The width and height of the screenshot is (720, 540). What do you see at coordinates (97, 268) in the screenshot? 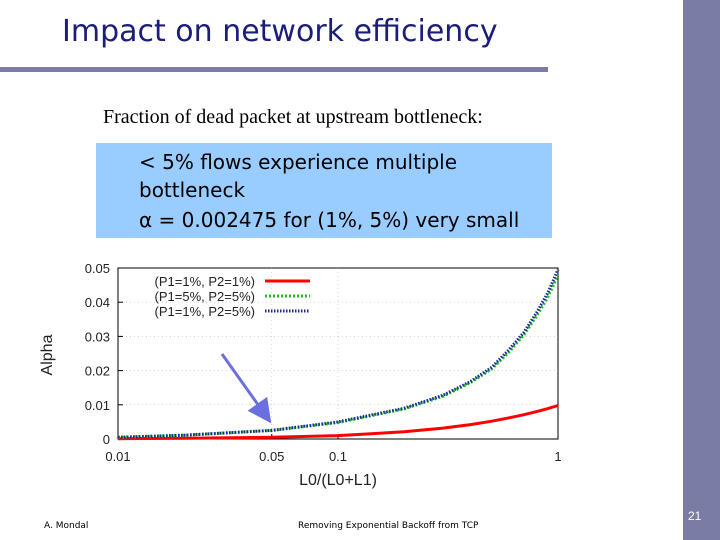
I see `y-tick-label-5: 0.05` at bounding box center [97, 268].